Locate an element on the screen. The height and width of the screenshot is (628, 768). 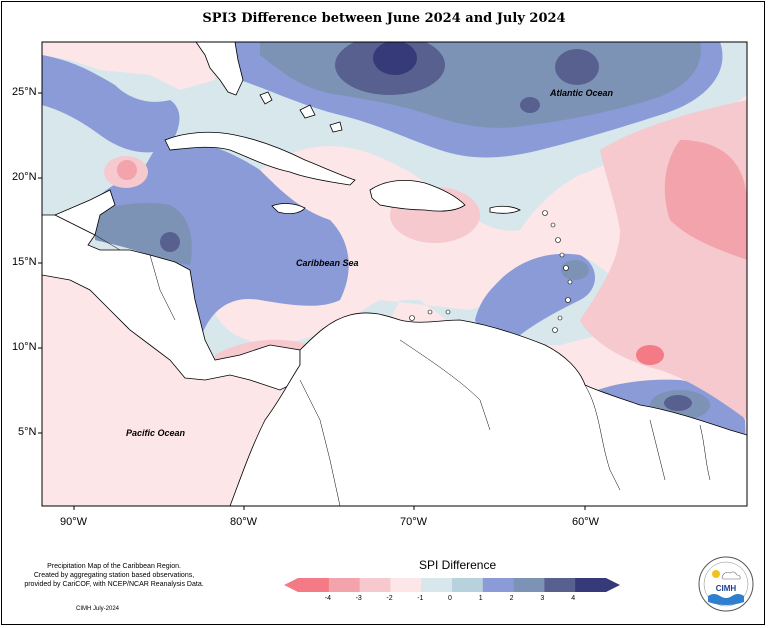
wave-icon is located at coordinates (726, 599).